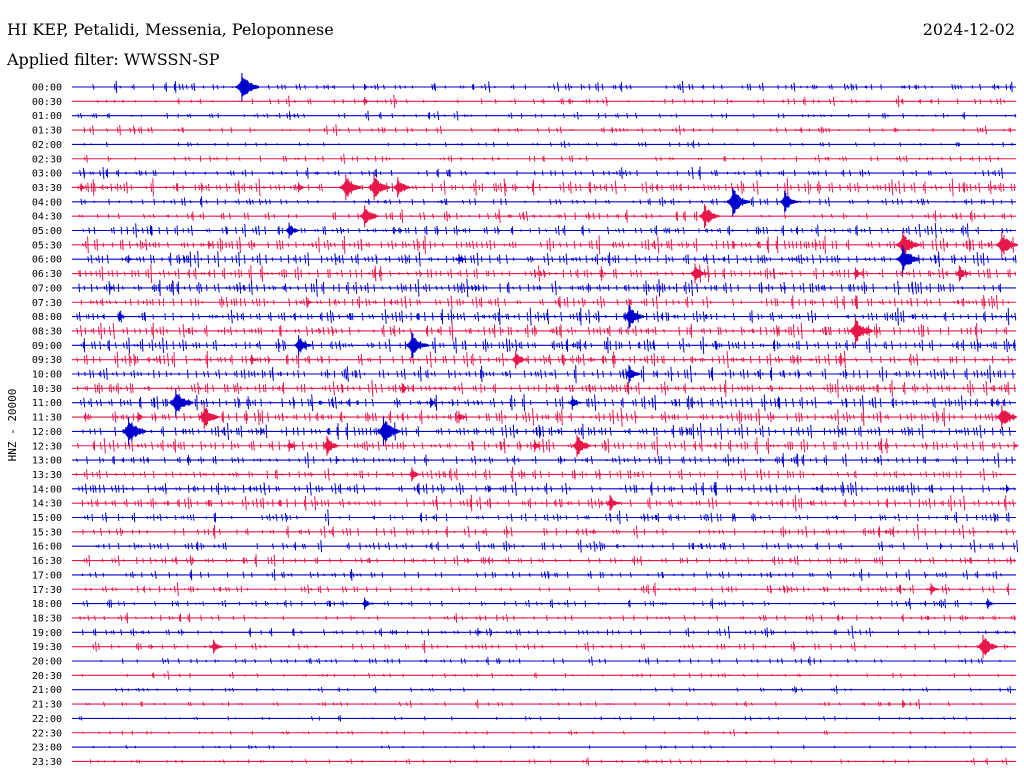 The image size is (1024, 780). I want to click on time-tick-label: 23:30, so click(47, 762).